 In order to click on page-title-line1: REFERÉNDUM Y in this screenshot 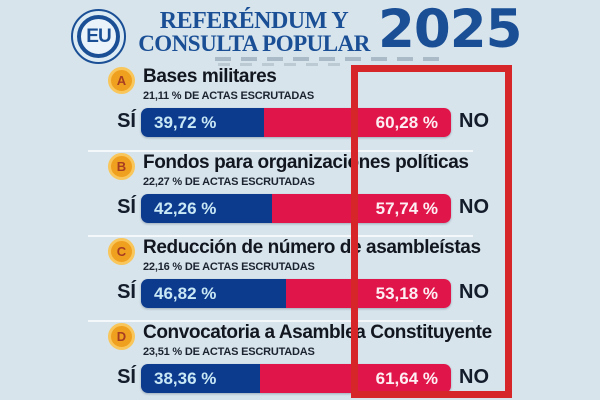, I will do `click(254, 21)`.